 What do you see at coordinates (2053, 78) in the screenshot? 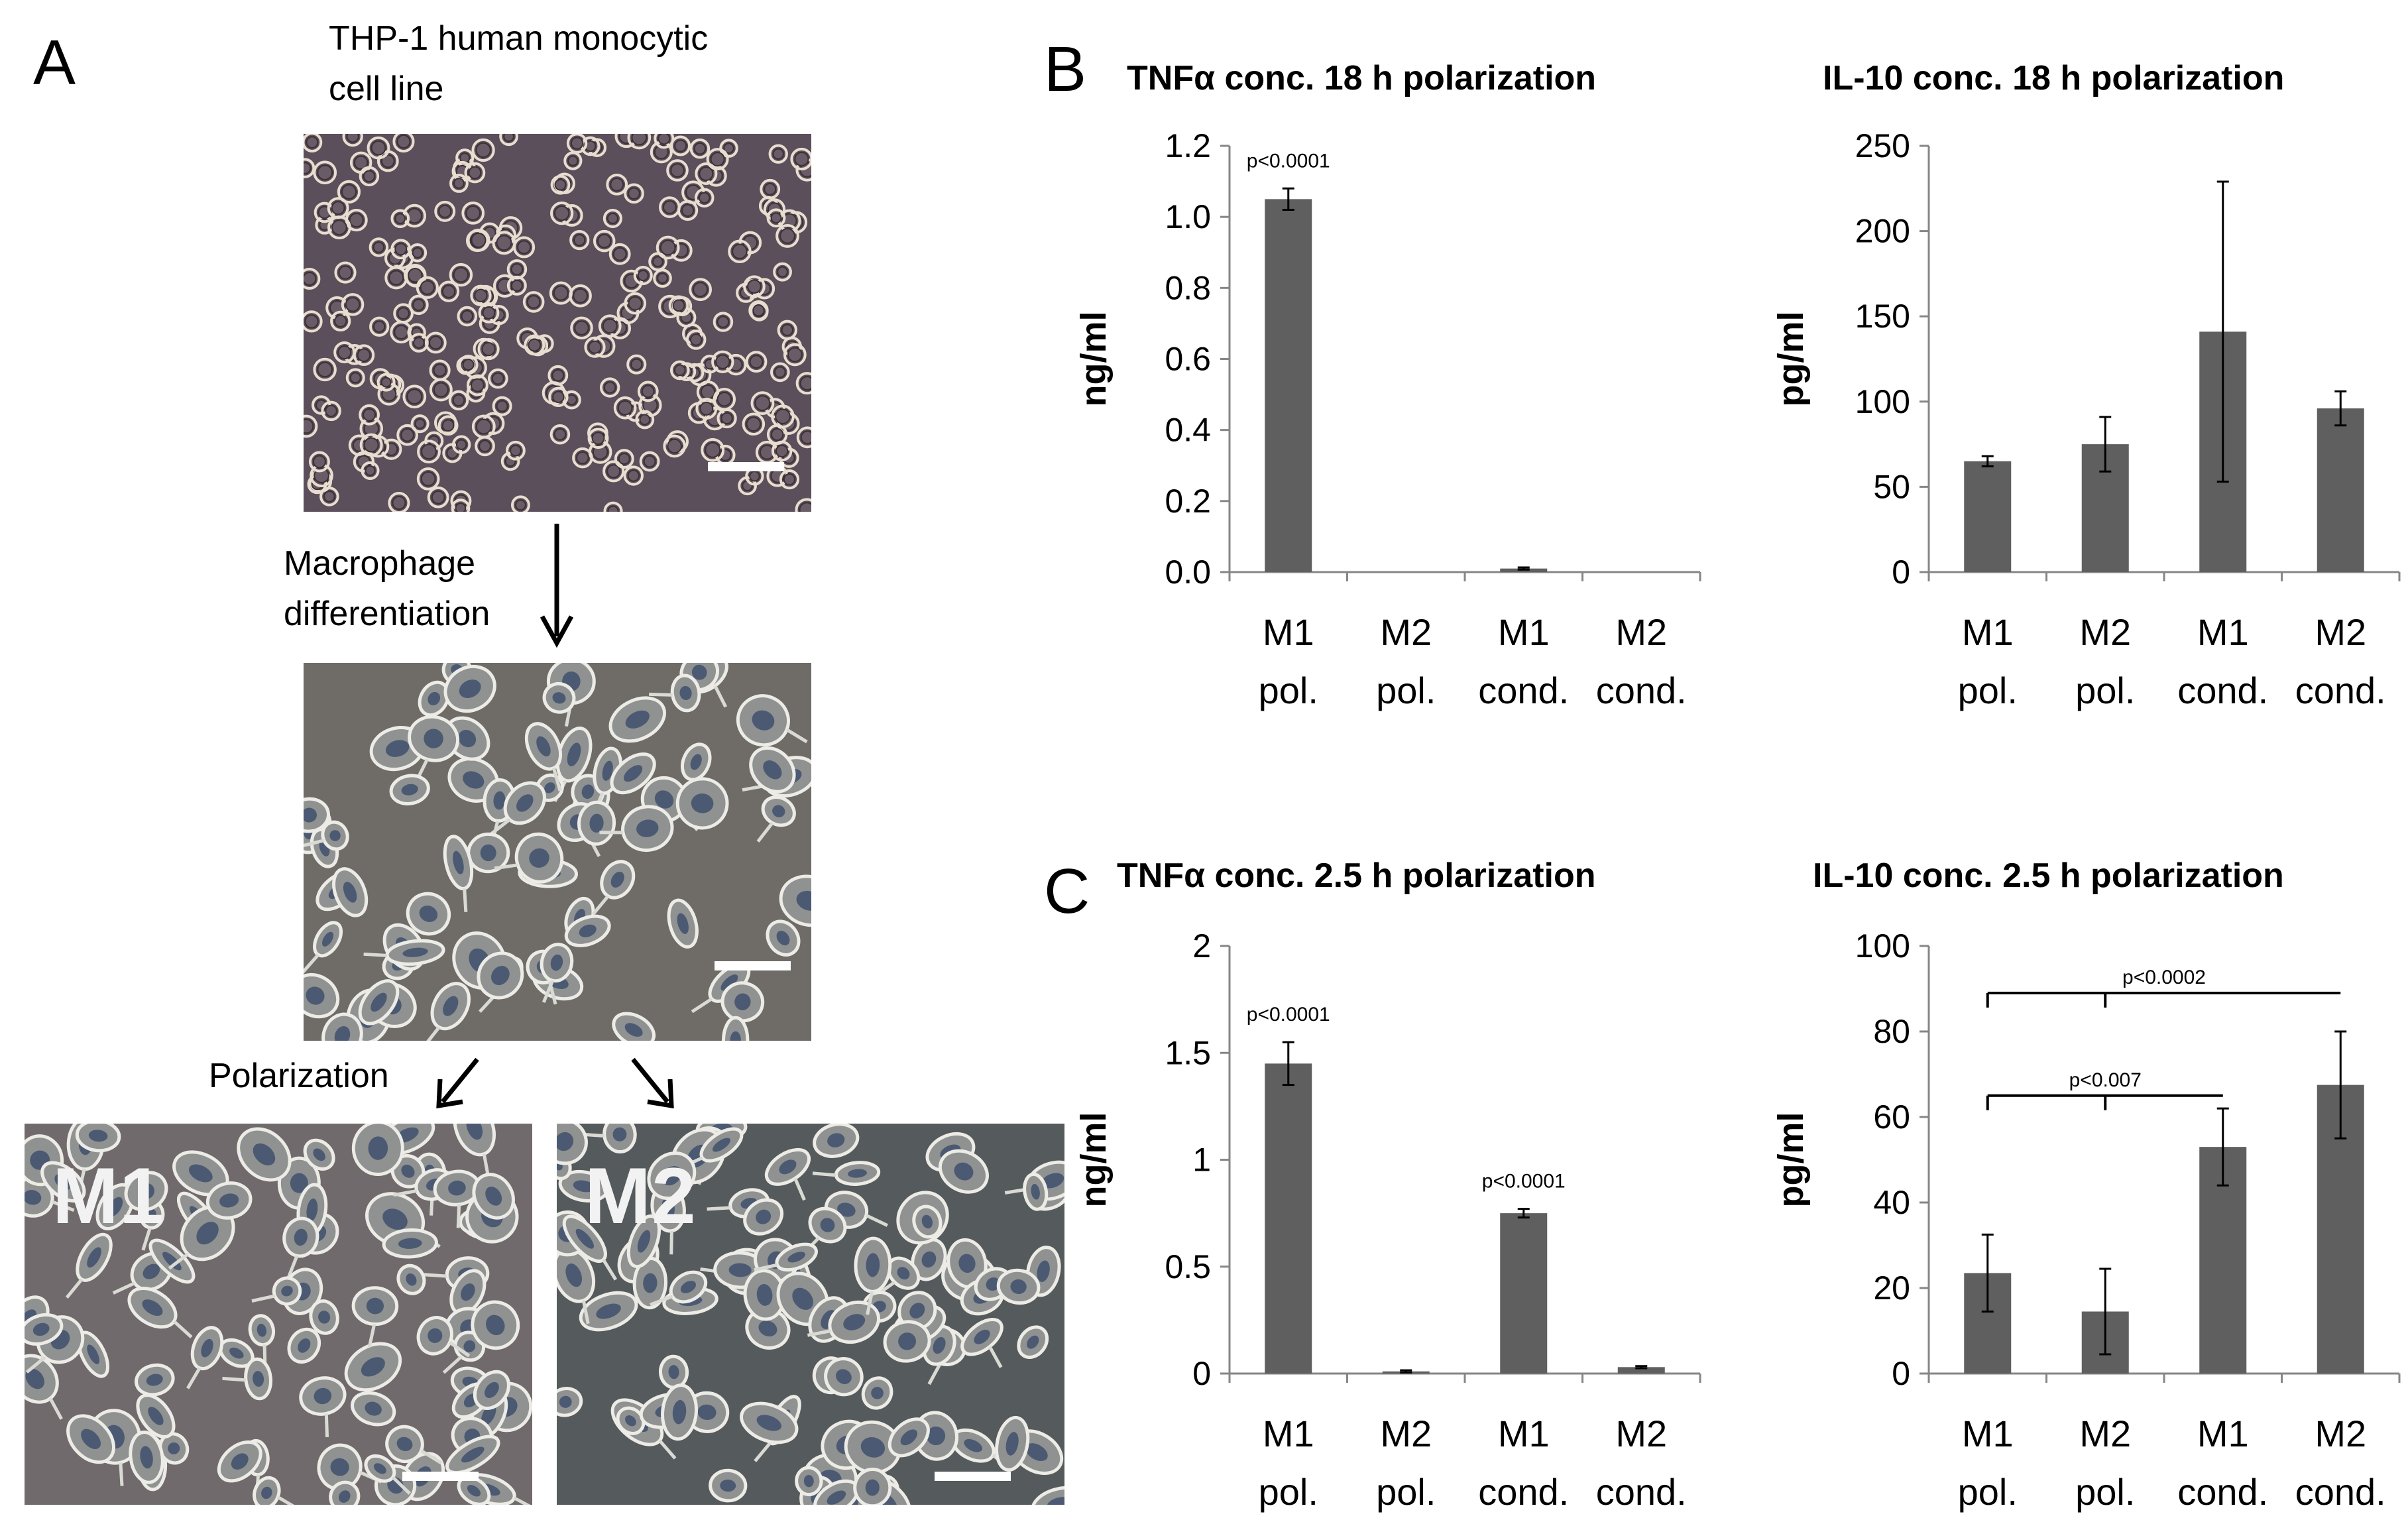
I see `chart-title: IL-10 conc. 18 h polarization` at bounding box center [2053, 78].